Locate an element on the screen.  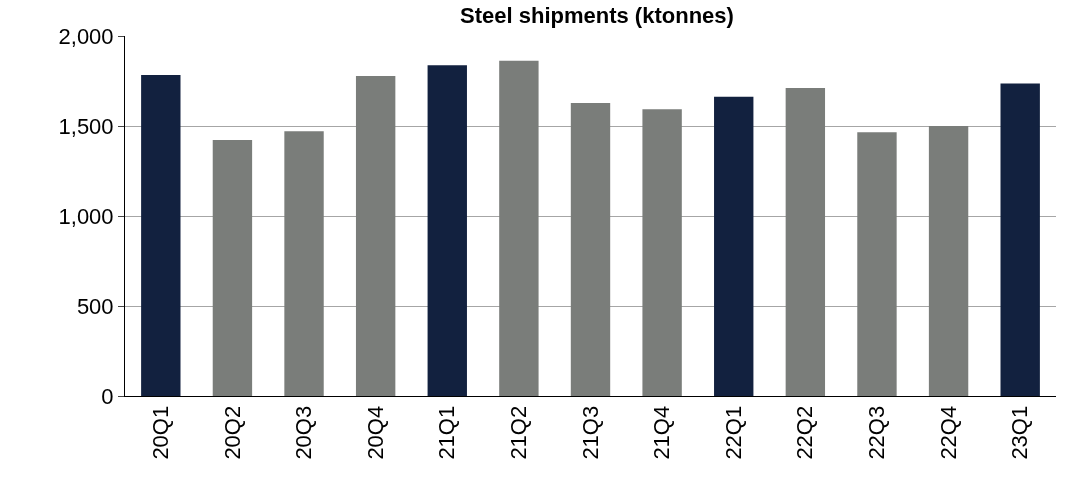
y-tick-label: 500 is located at coordinates (95, 306).